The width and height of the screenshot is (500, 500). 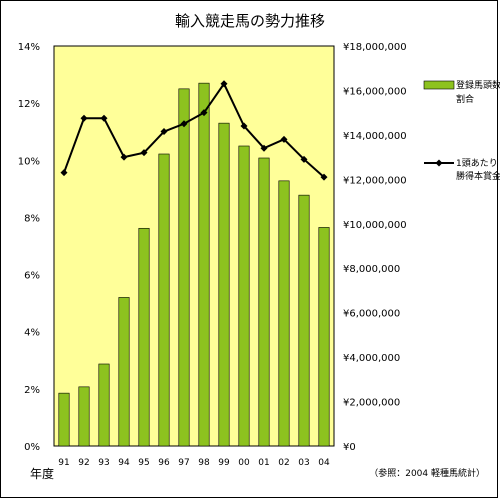 I want to click on right-tick-label: ¥10,000,000, so click(x=375, y=225).